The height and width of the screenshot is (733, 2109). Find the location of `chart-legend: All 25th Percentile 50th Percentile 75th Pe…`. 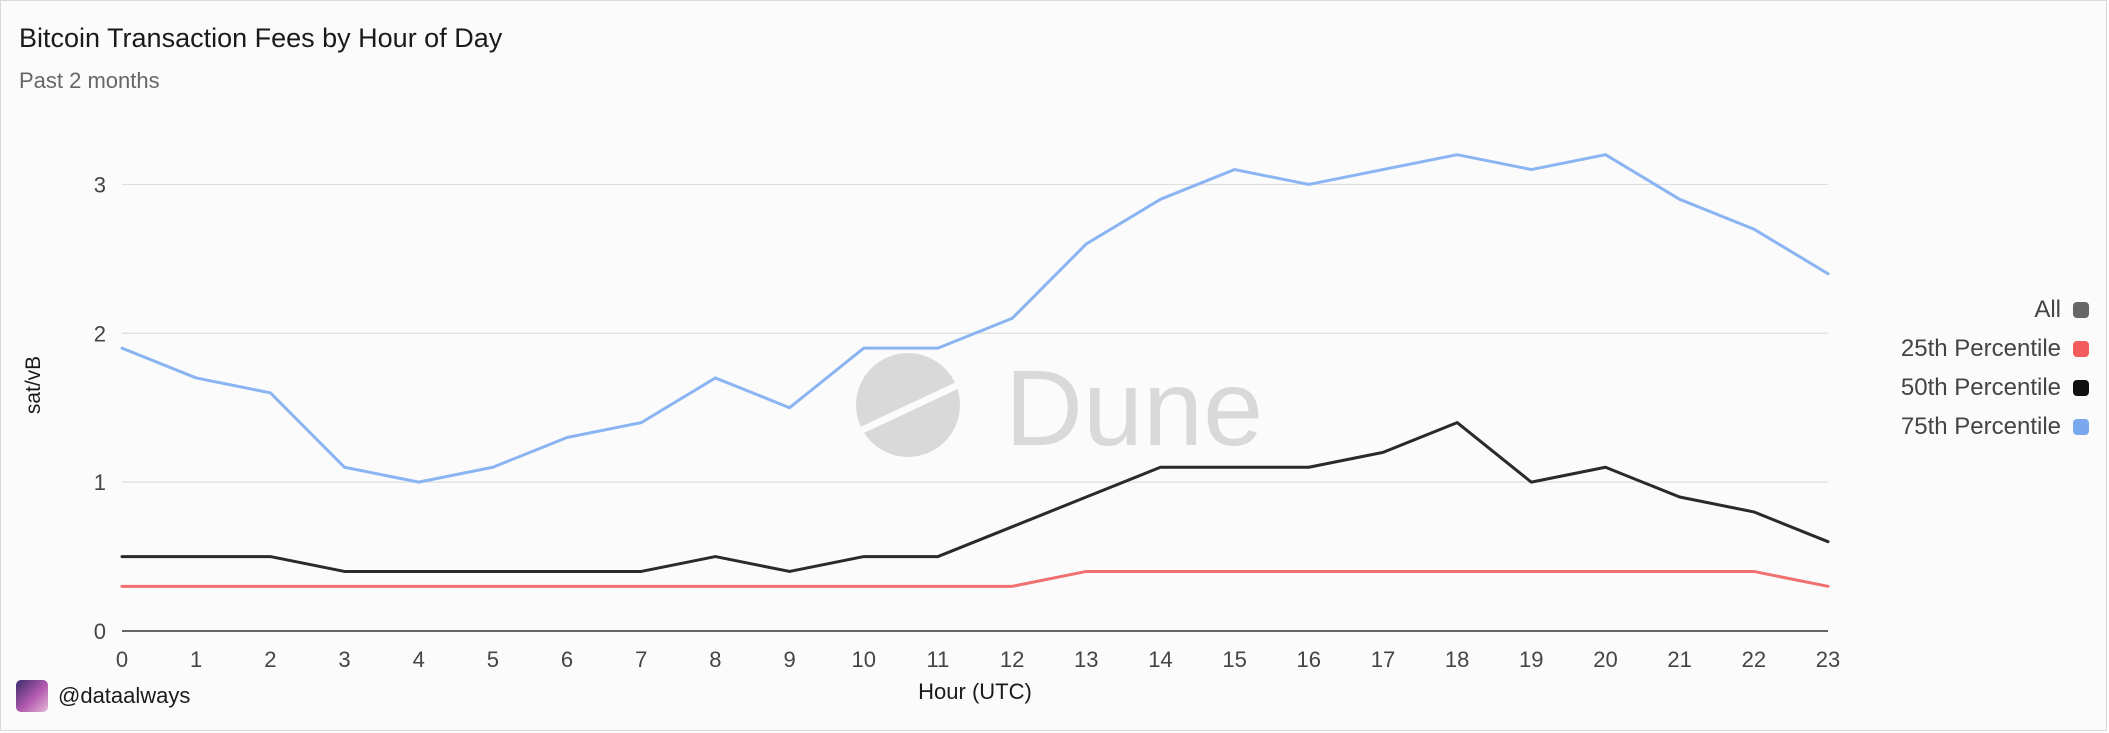

chart-legend: All 25th Percentile 50th Percentile 75th Pe… is located at coordinates (1995, 368).